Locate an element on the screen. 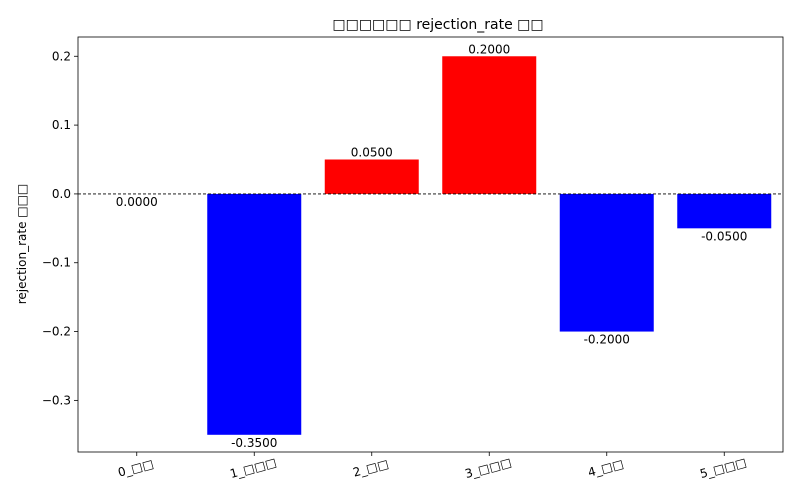  y-tick-label-1: −0.2 is located at coordinates (56, 332).